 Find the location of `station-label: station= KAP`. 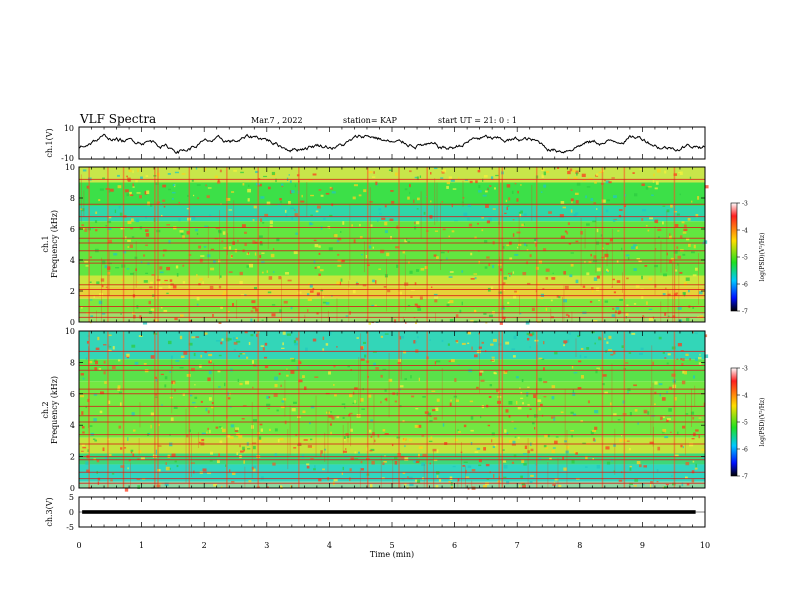

station-label: station= KAP is located at coordinates (370, 120).